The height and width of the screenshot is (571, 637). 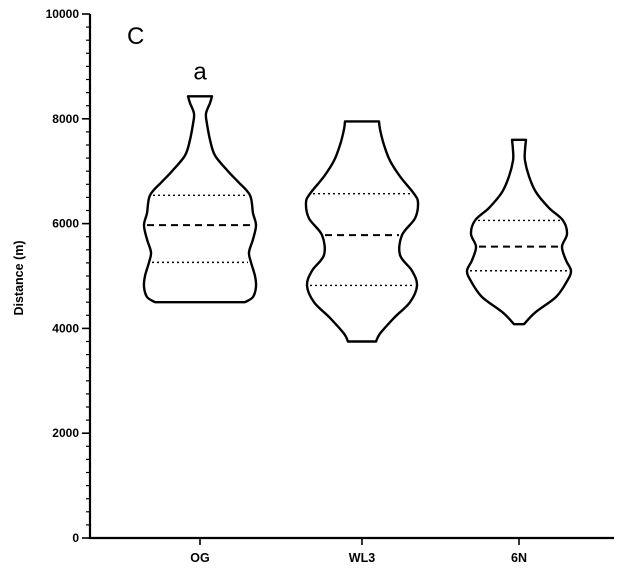 What do you see at coordinates (362, 558) in the screenshot?
I see `x-tick-label: WL3` at bounding box center [362, 558].